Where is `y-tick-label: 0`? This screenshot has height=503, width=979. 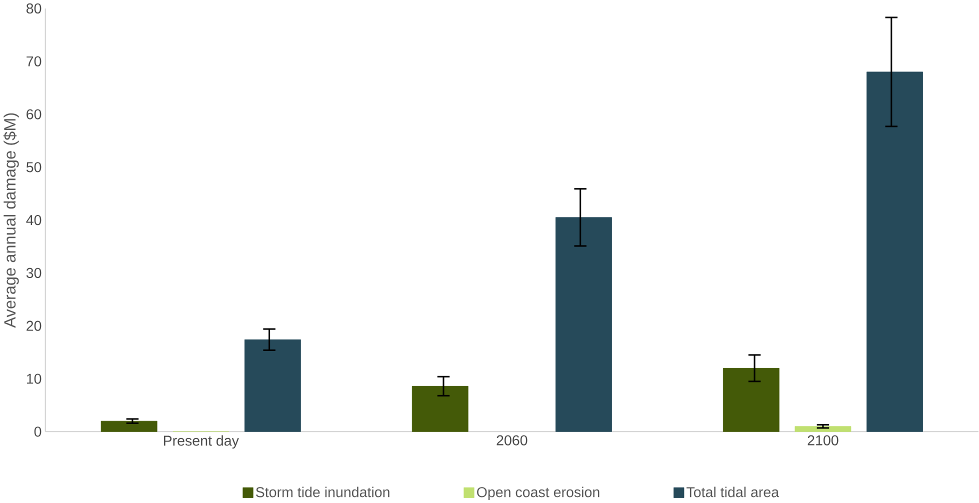 y-tick-label: 0 is located at coordinates (38, 431).